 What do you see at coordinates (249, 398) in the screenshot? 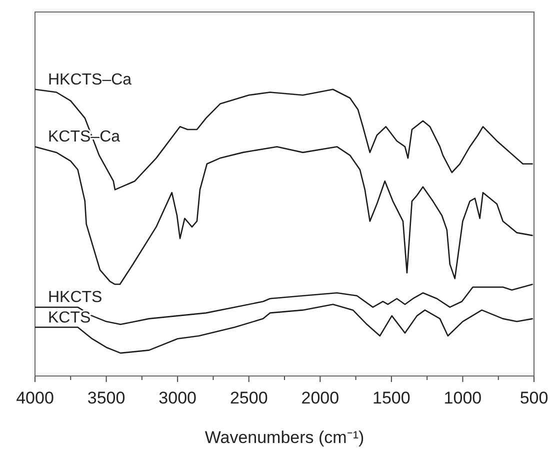
I see `x-tick-label: 2500` at bounding box center [249, 398].